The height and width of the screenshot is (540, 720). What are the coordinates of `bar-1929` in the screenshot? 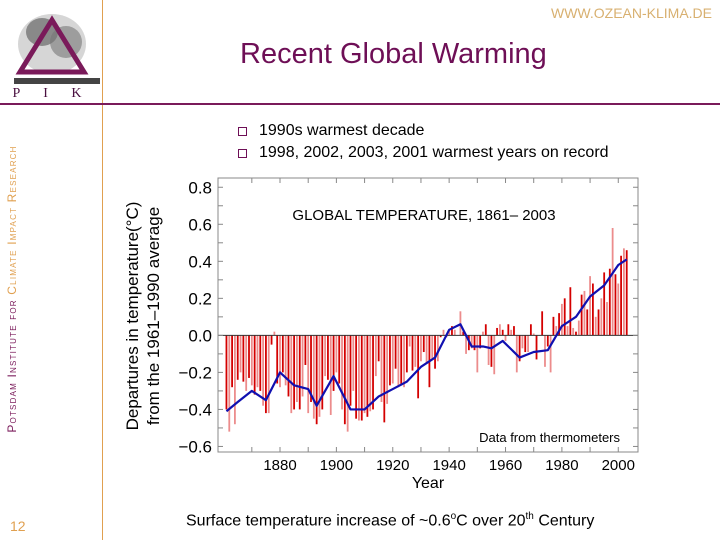 It's located at (418, 367).